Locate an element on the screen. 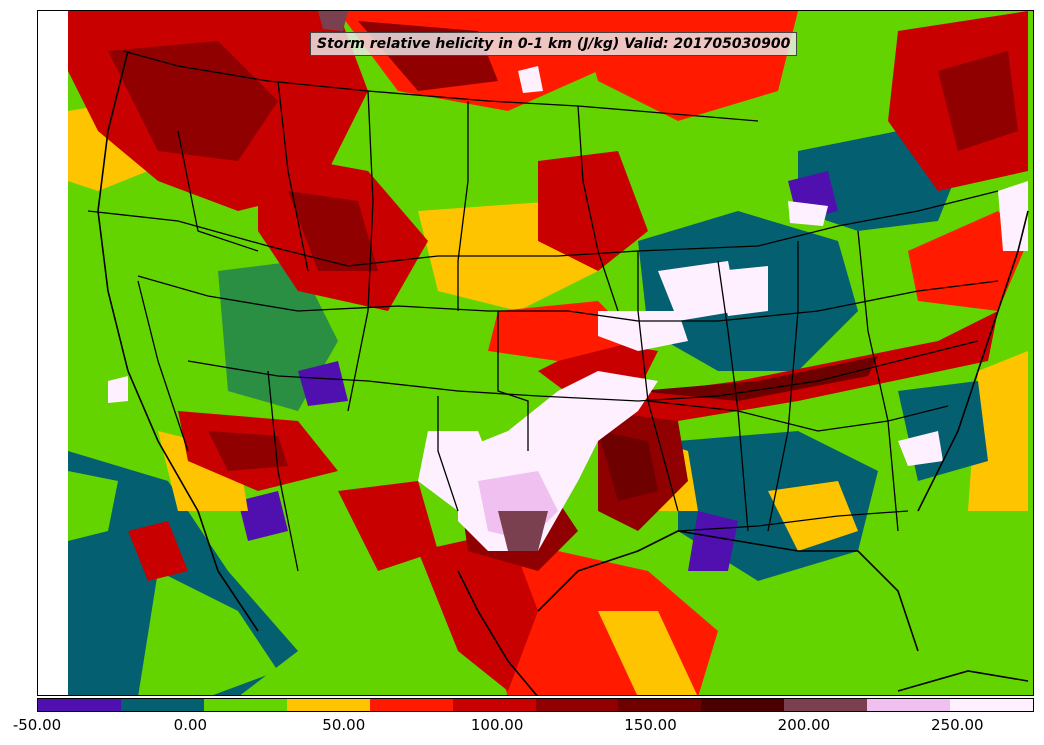 Image resolution: width=1044 pixels, height=745 pixels. colorbar is located at coordinates (535, 705).